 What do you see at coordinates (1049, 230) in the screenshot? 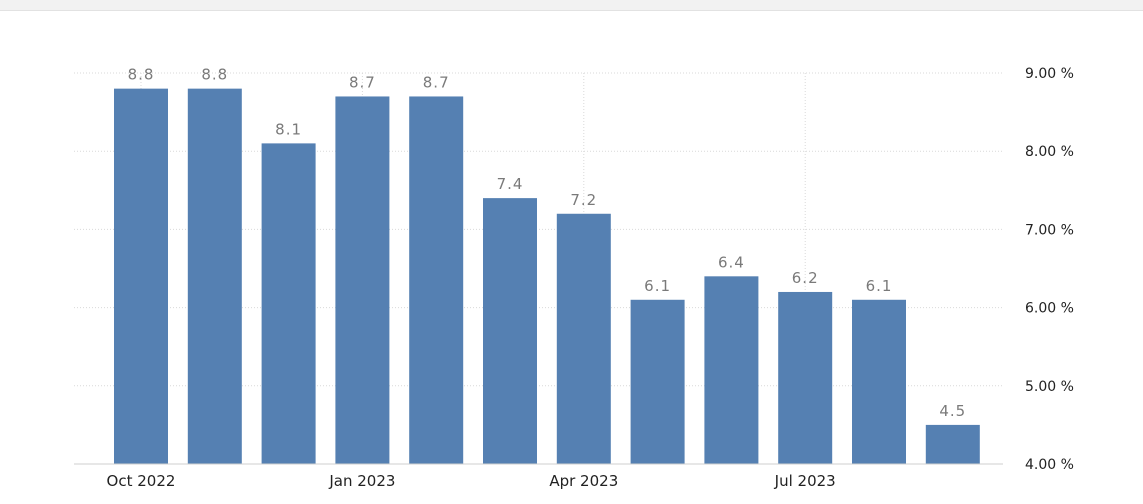
I see `y-tick-label: 7.00 %` at bounding box center [1049, 230].